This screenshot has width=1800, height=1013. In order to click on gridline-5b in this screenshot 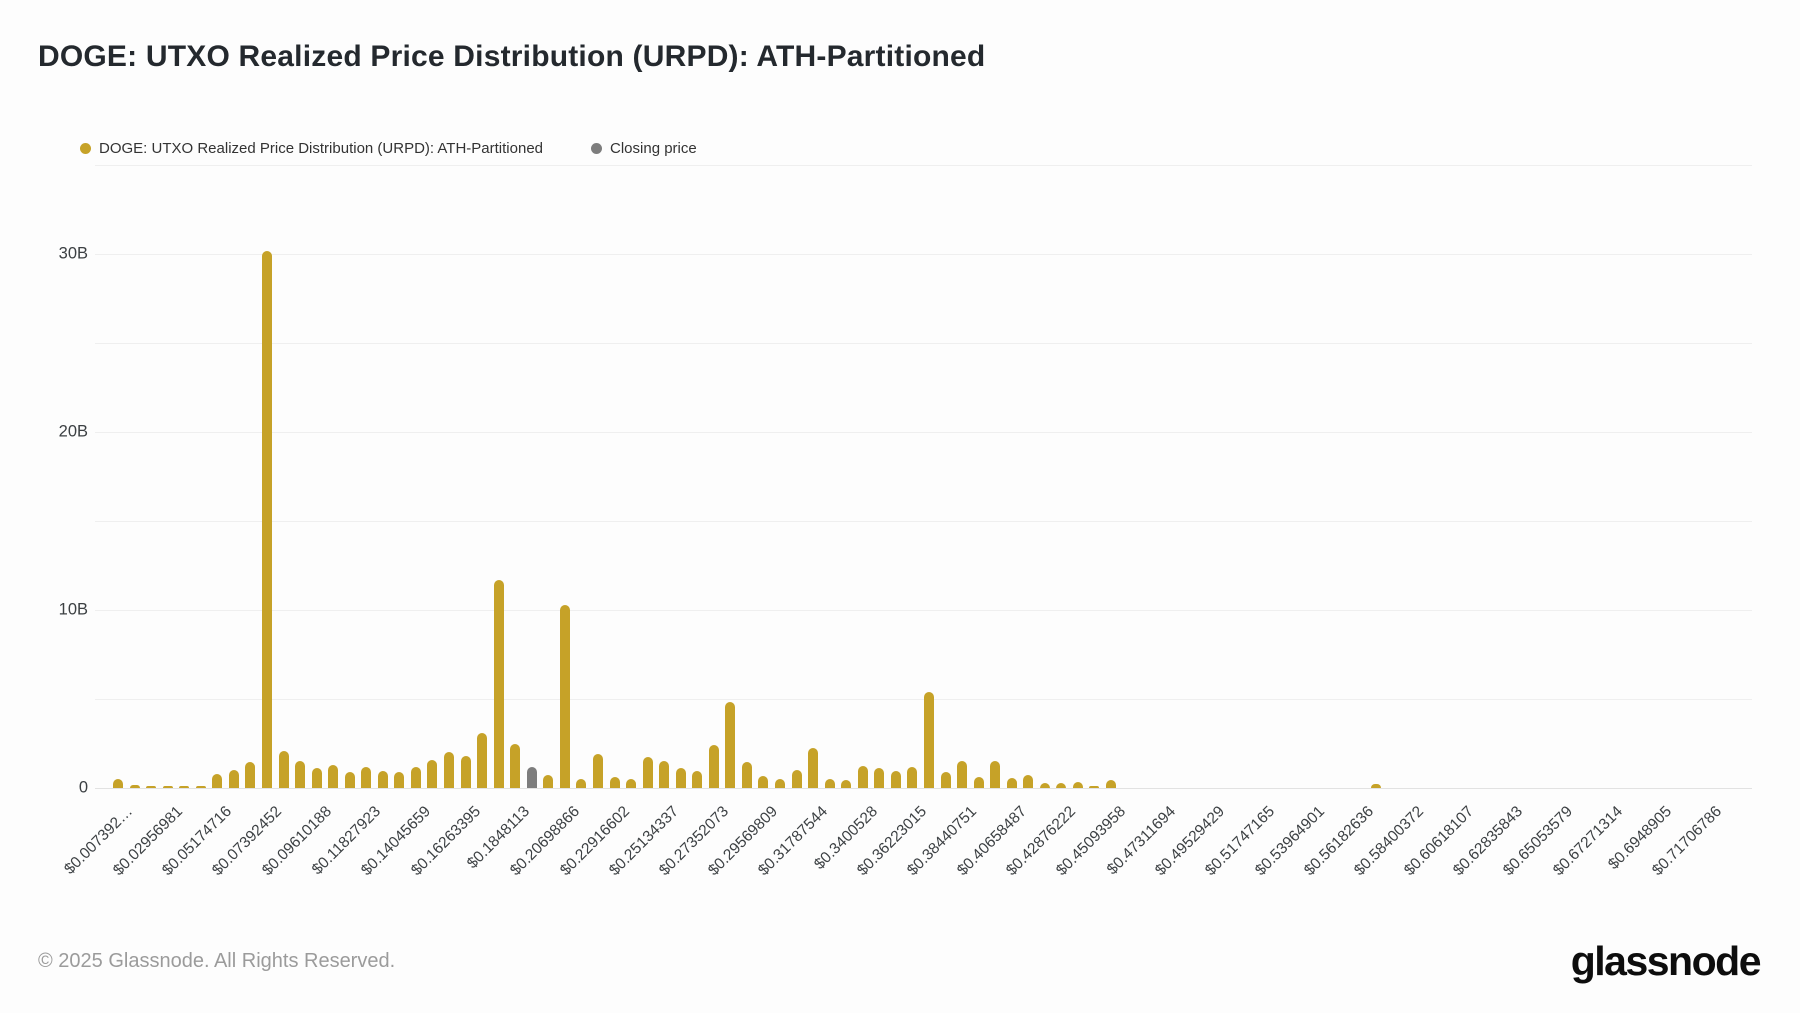, I will do `click(923, 700)`.